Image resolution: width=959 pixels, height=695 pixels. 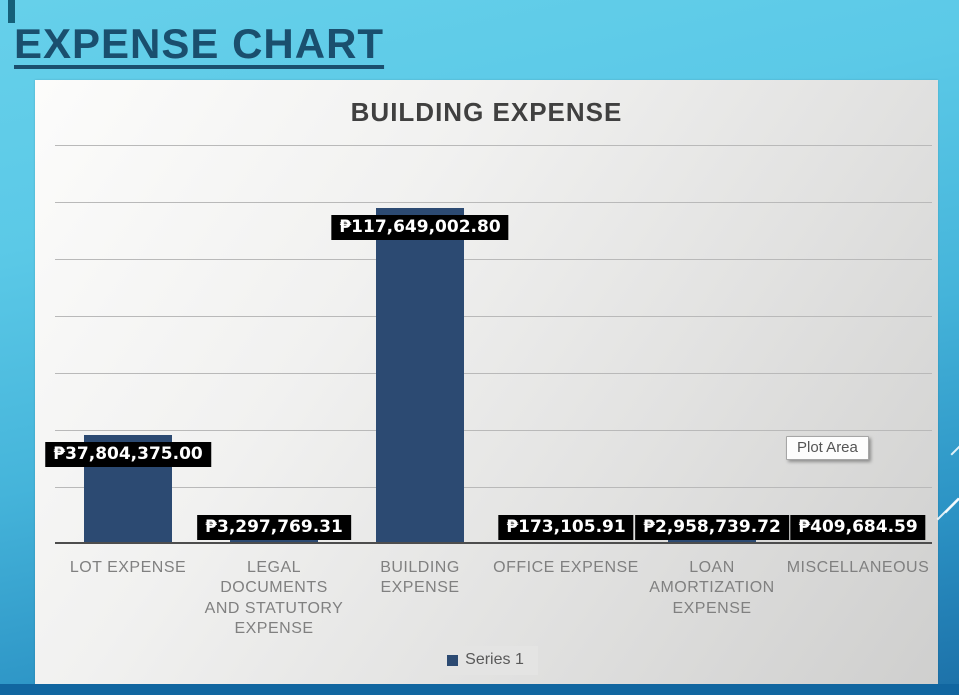 I want to click on chart-title: BUILDING EXPENSE, so click(x=486, y=112).